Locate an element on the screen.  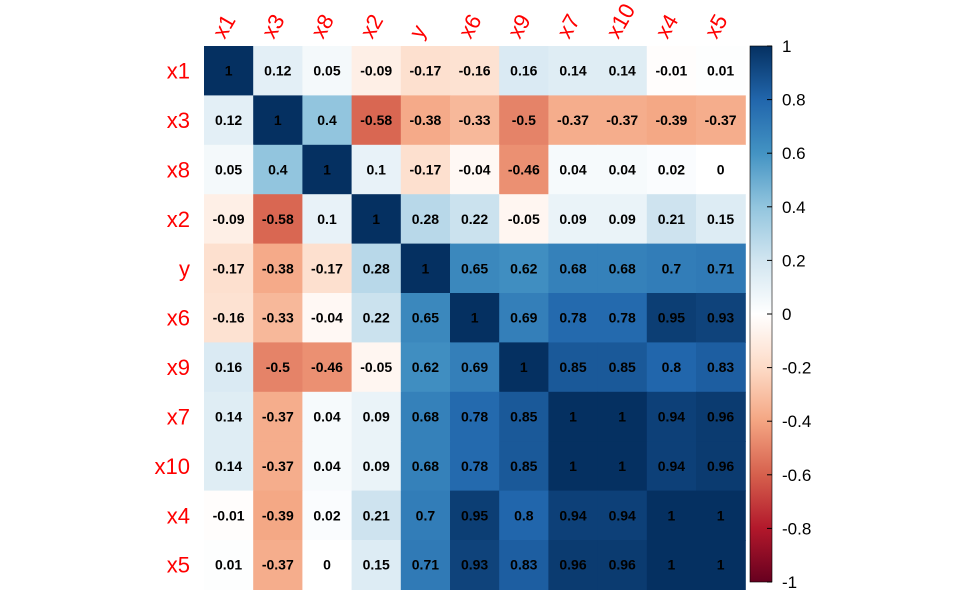
cell-value-x3-x8: 0.4 is located at coordinates (327, 120).